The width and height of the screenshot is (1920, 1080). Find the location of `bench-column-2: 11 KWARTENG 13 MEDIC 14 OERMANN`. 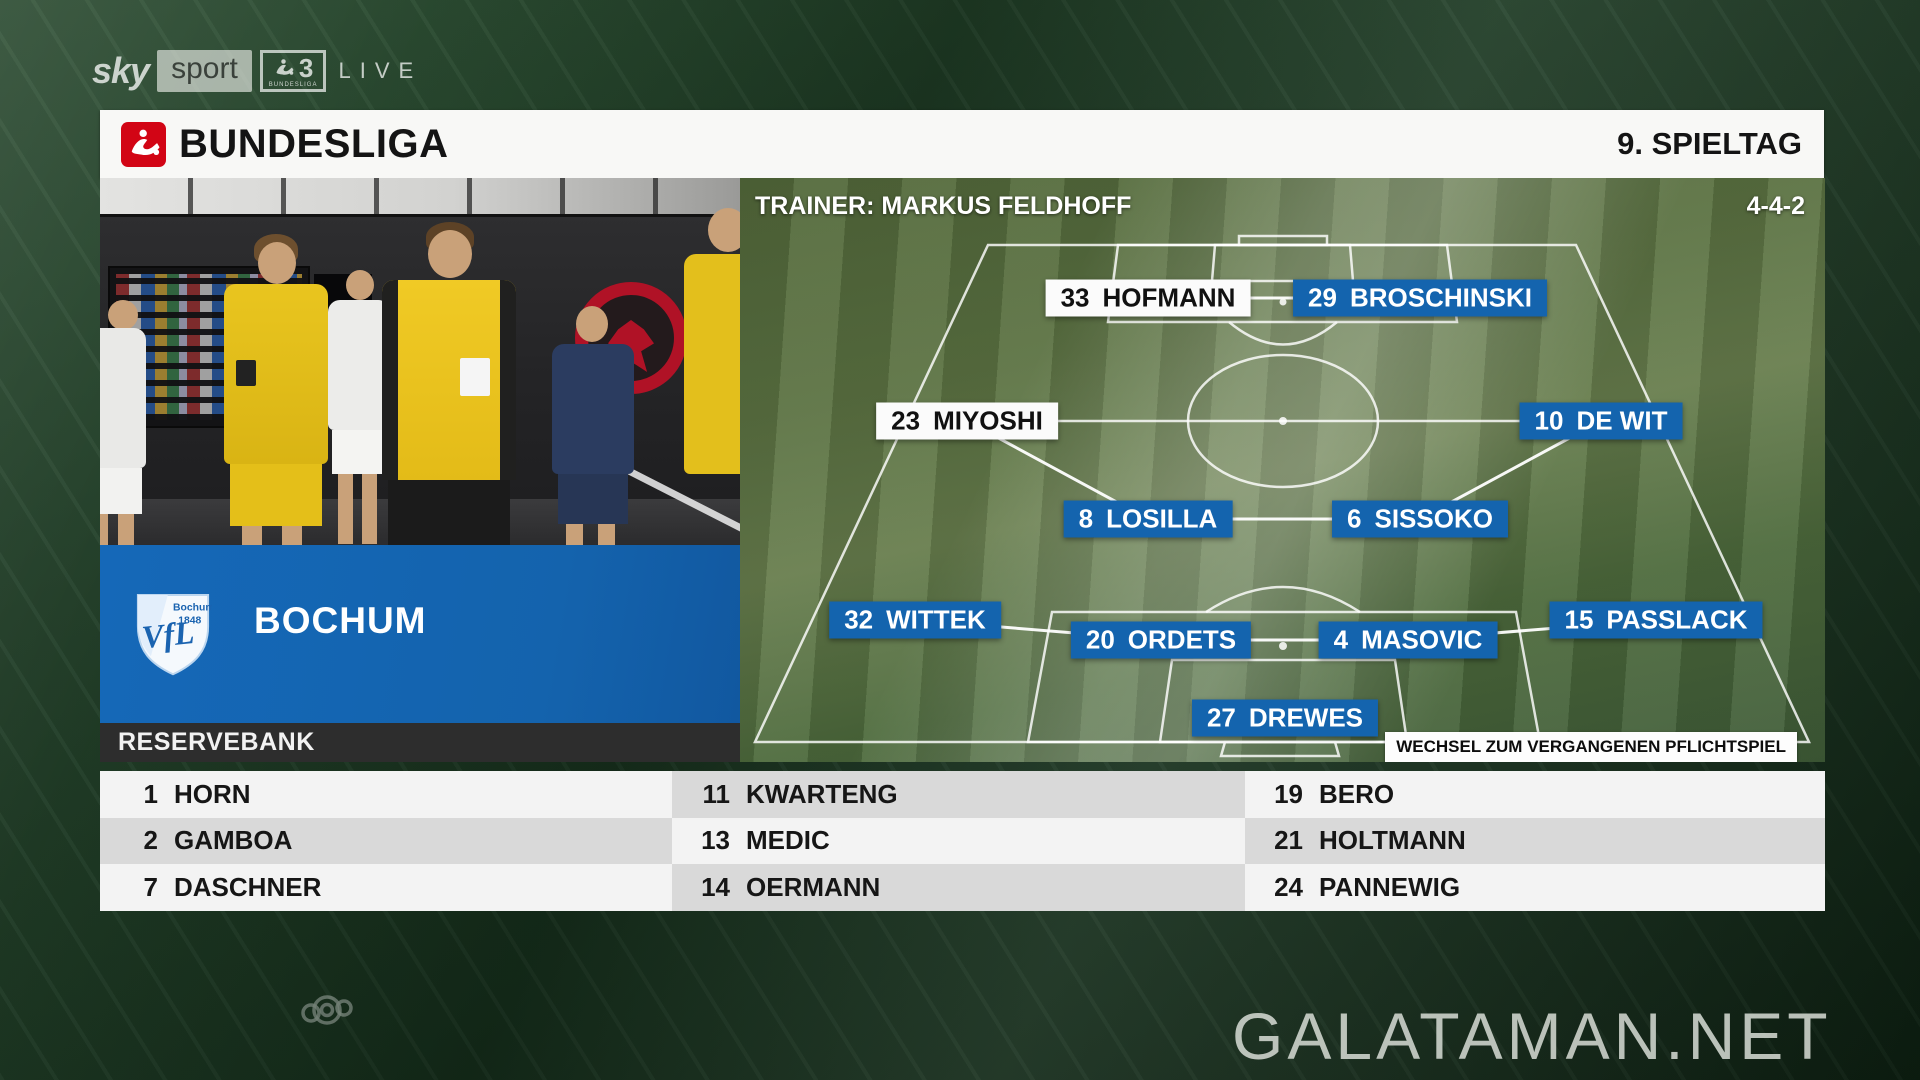

bench-column-2: 11 KWARTENG 13 MEDIC 14 OERMANN is located at coordinates (958, 841).